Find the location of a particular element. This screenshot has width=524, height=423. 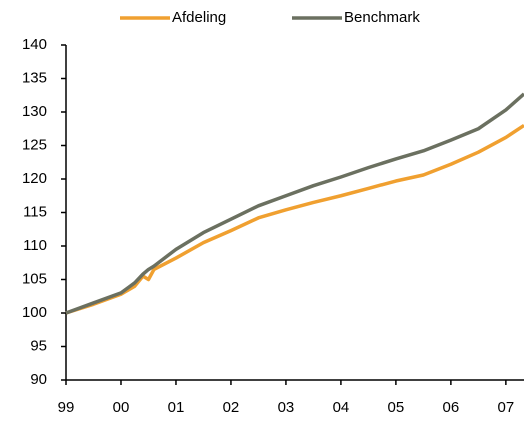

x-tick-label: 00 is located at coordinates (121, 407).